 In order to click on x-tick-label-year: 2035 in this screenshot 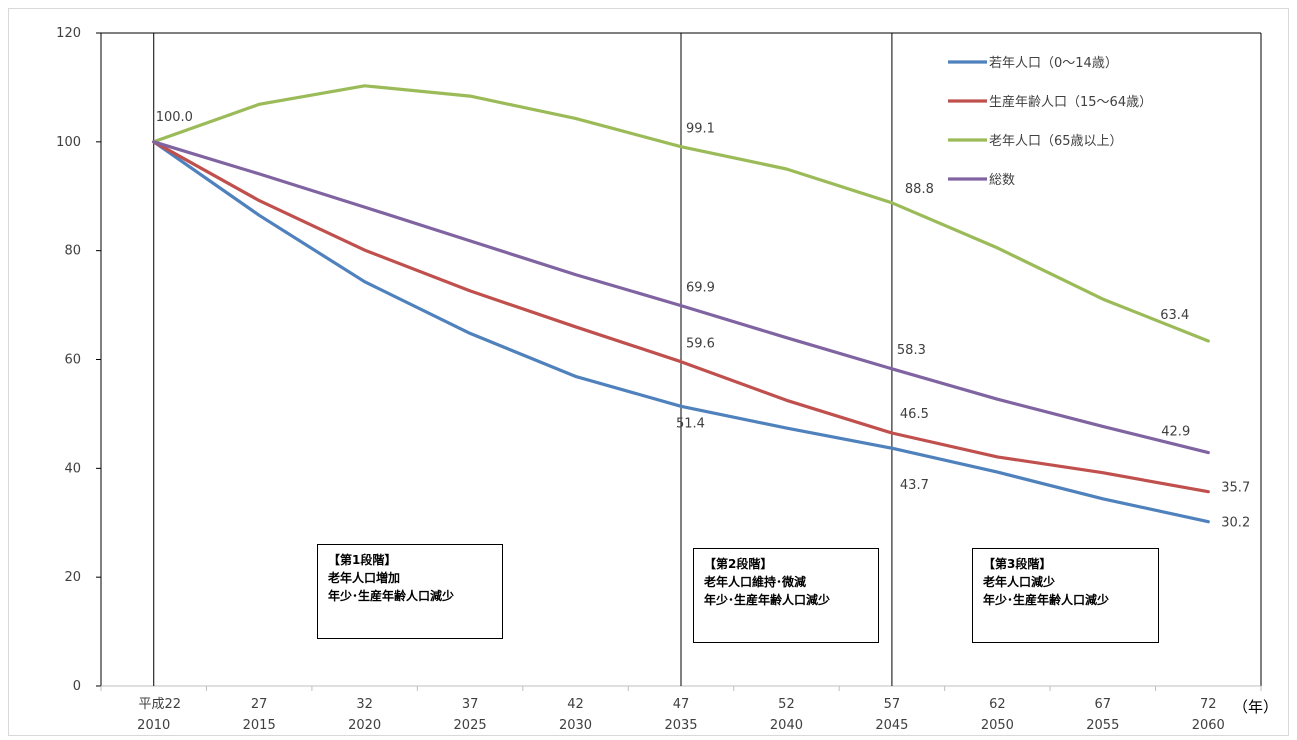, I will do `click(680, 725)`.